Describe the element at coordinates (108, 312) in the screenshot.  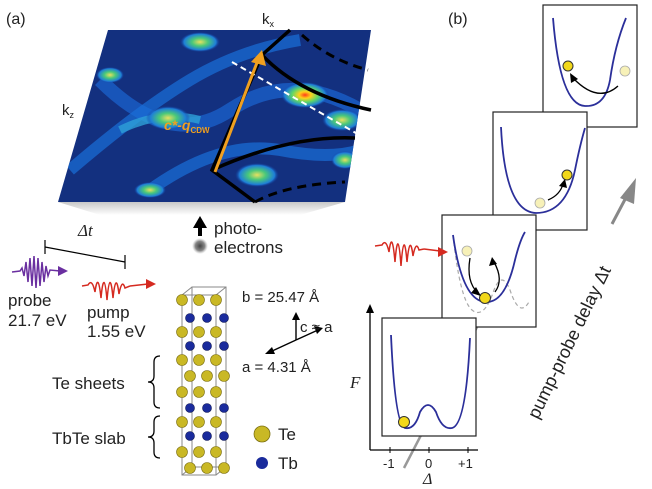
I see `pump-label: pump` at that location.